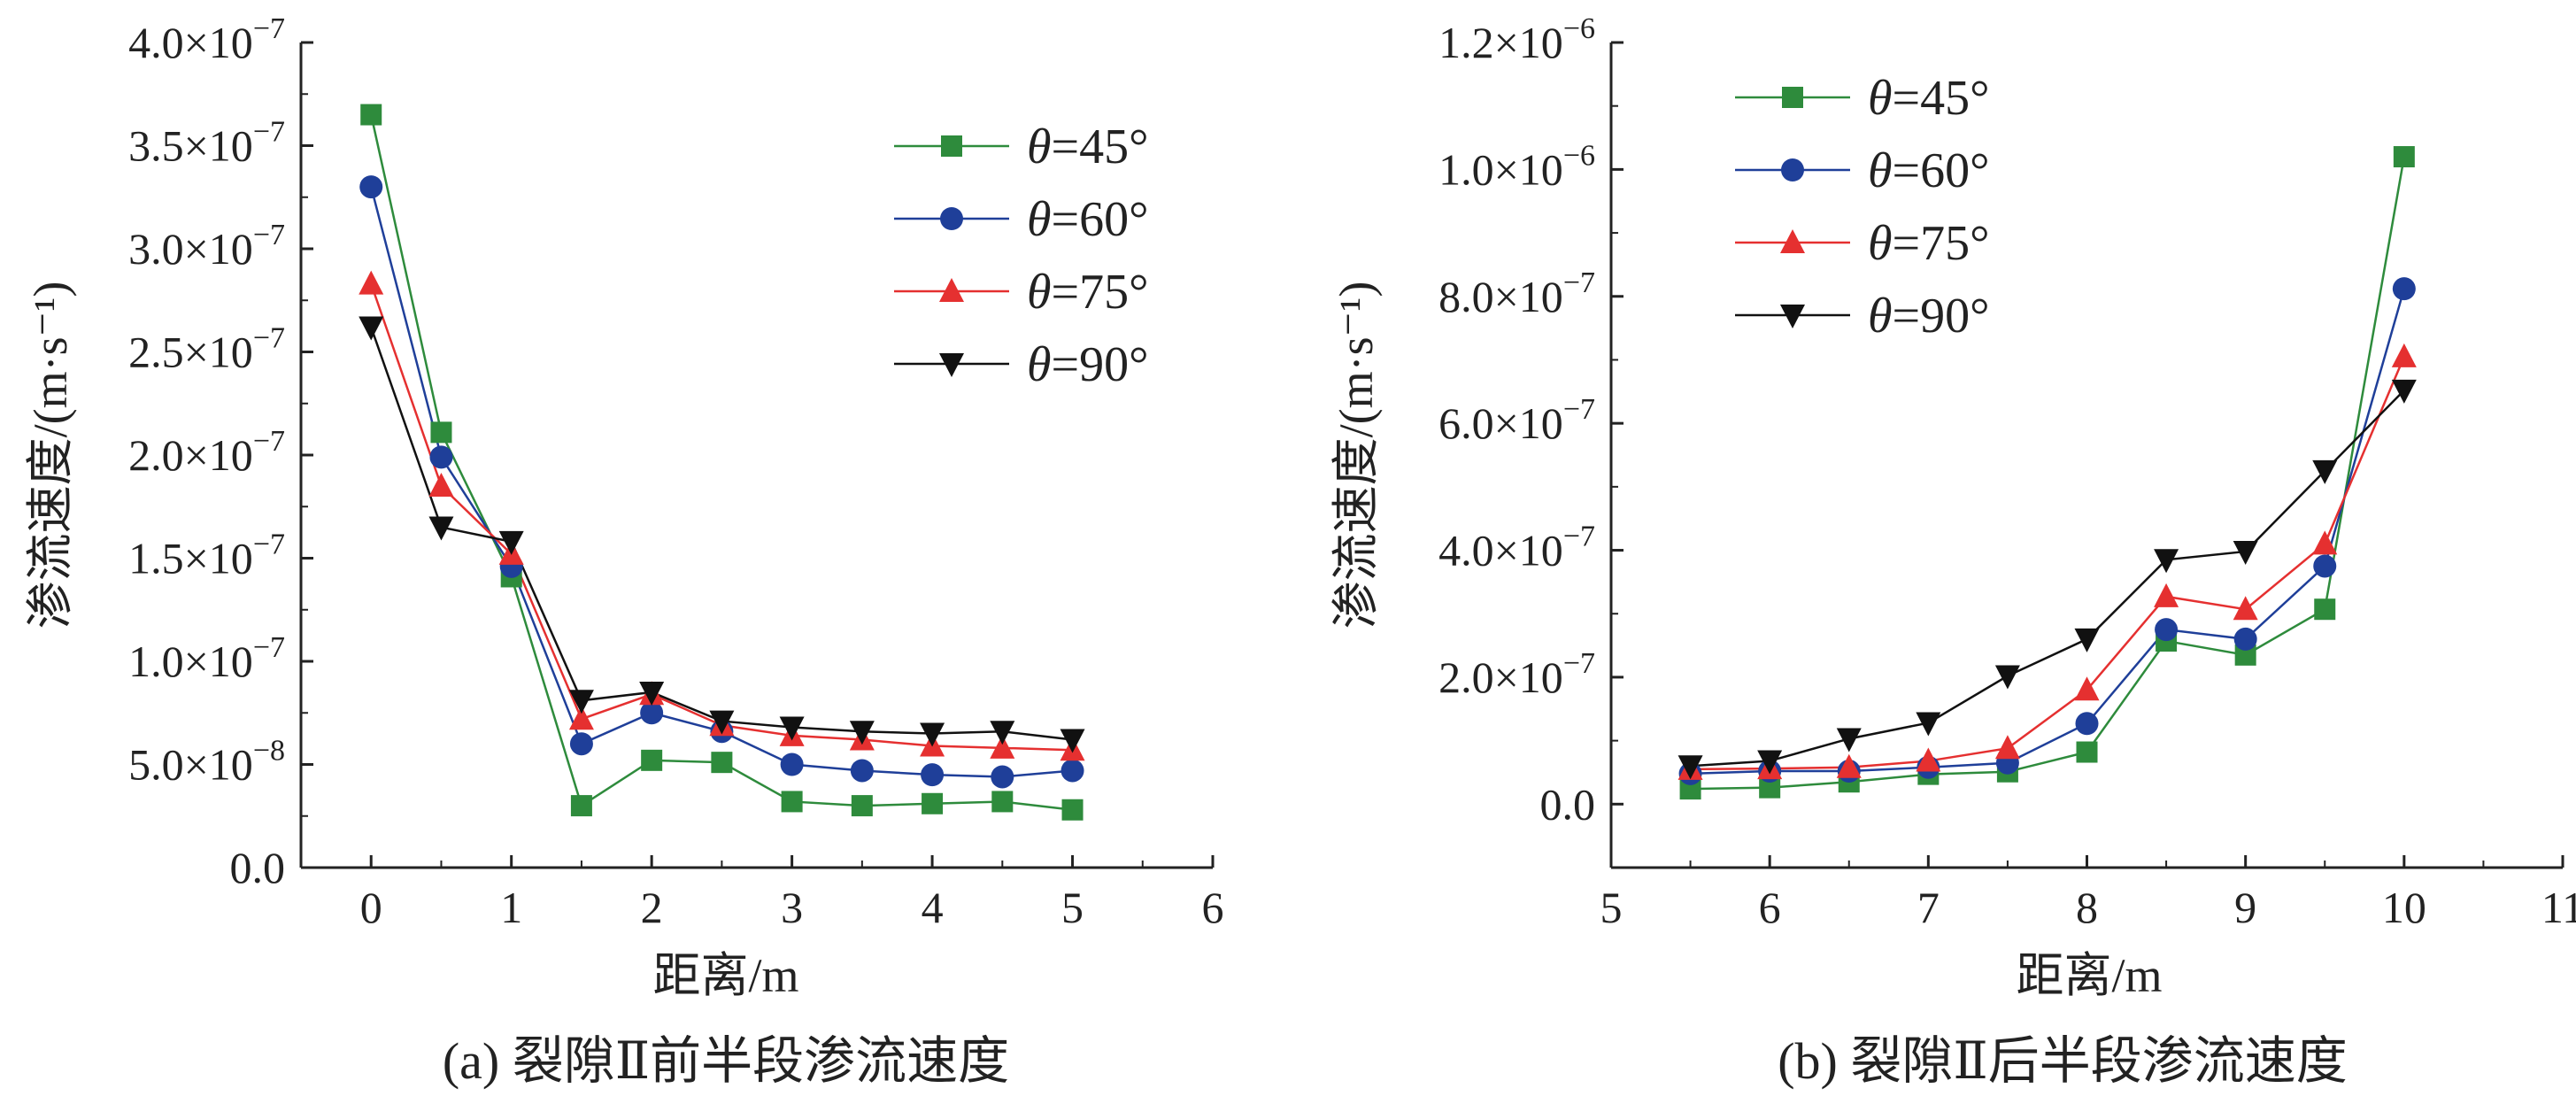  I want to click on x-tick-label: 11, so click(2558, 907).